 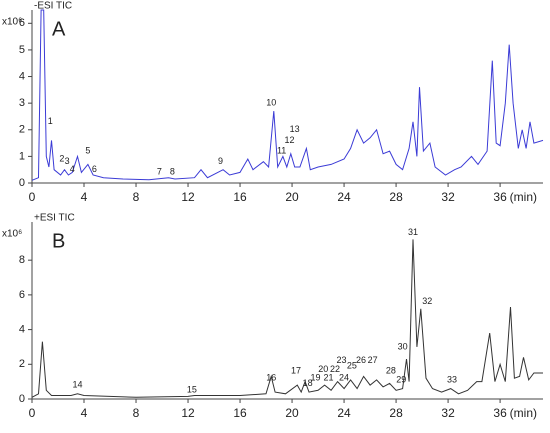 What do you see at coordinates (295, 129) in the screenshot?
I see `peak-label: 13` at bounding box center [295, 129].